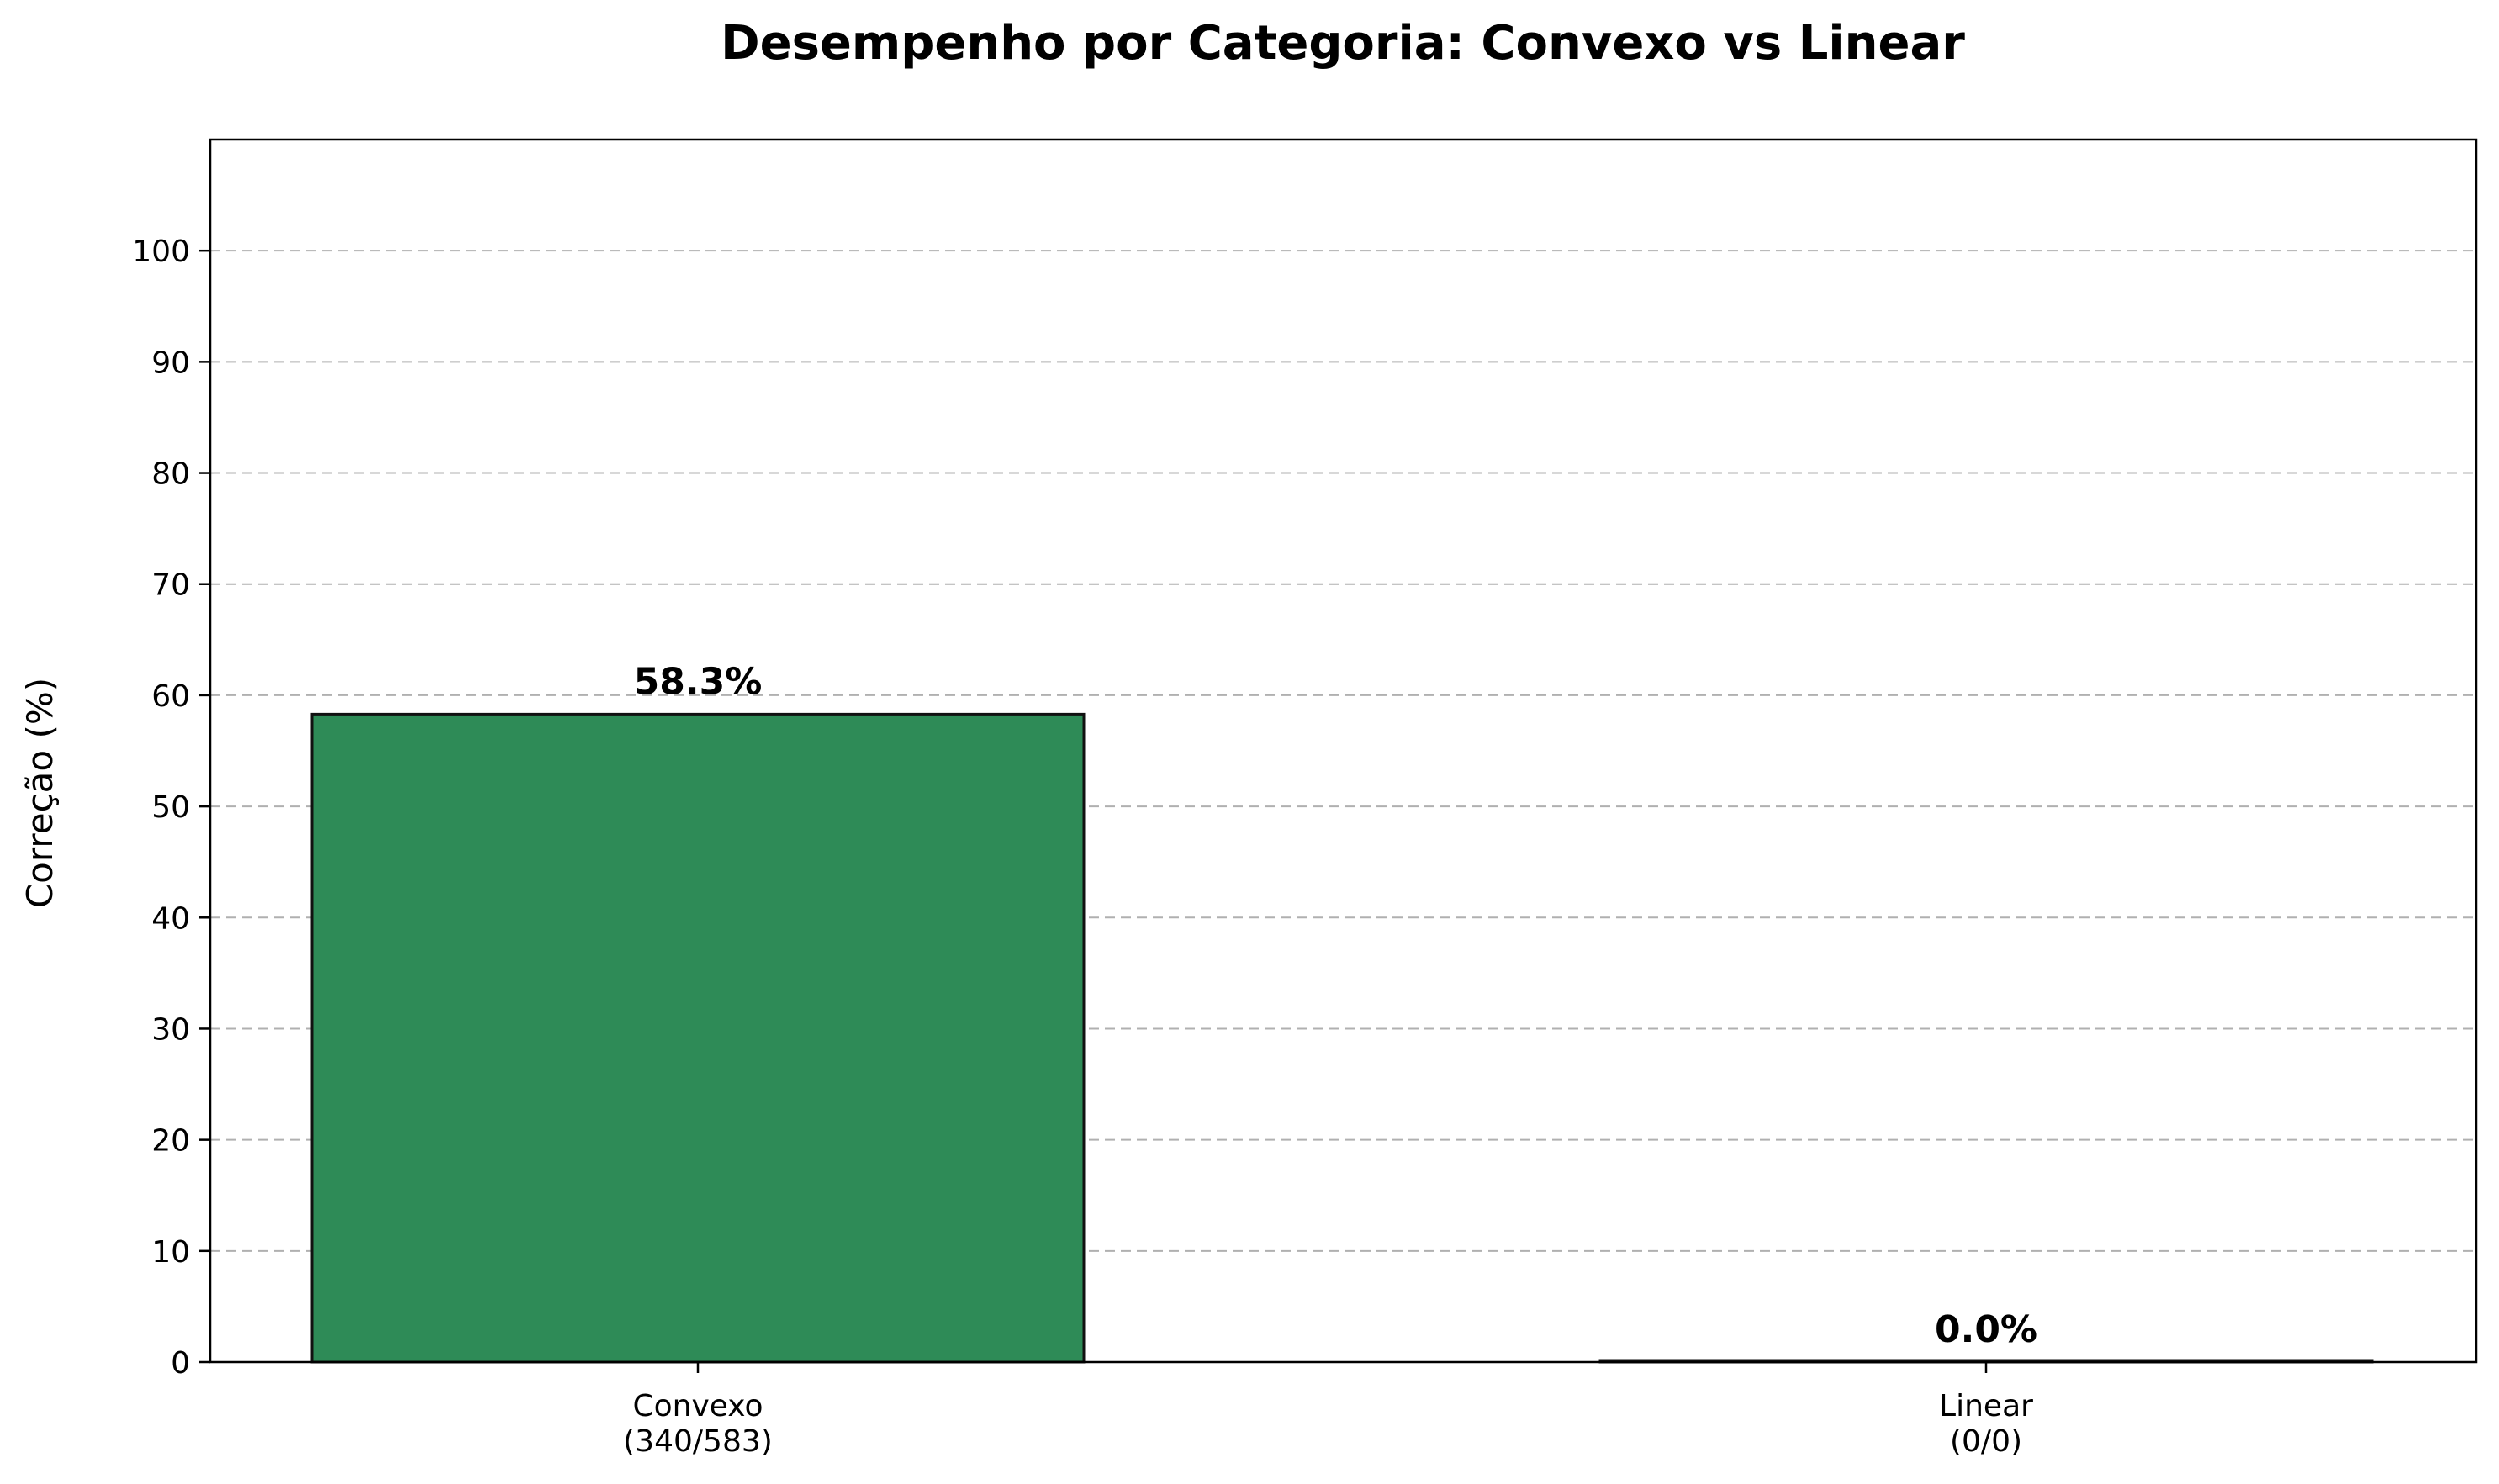  What do you see at coordinates (1986, 1406) in the screenshot?
I see `x-tick-label: Linear` at bounding box center [1986, 1406].